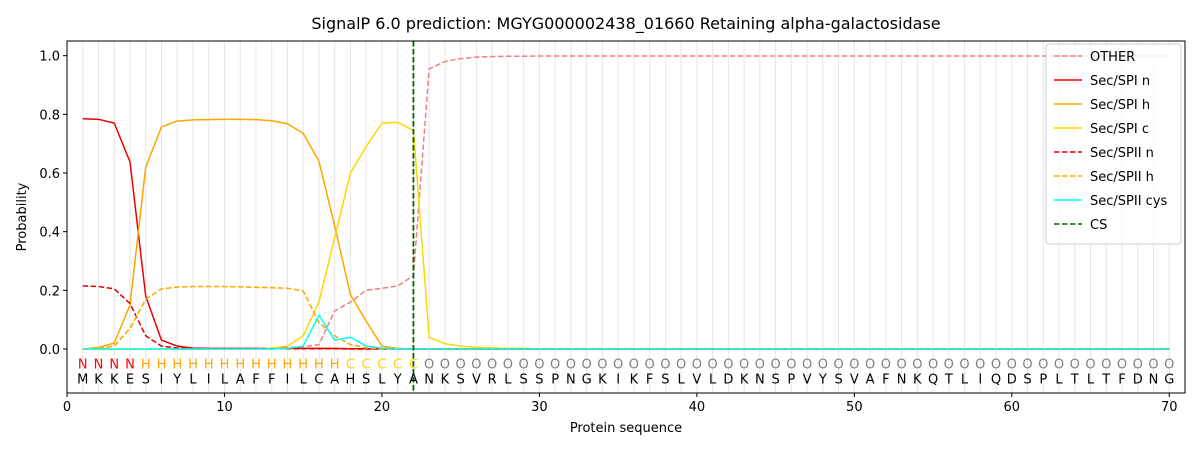 The image size is (1200, 450). I want to click on residue-label: Q, so click(933, 379).